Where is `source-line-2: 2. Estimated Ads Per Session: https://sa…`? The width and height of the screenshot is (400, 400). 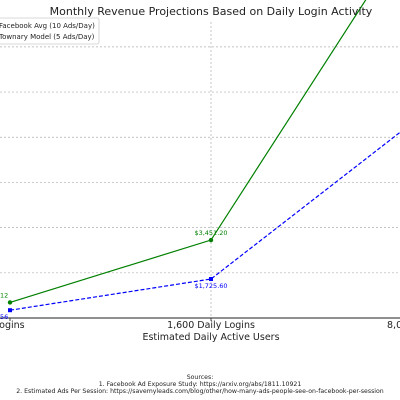 source-line-2: 2. Estimated Ads Per Session: https://sa… is located at coordinates (200, 391).